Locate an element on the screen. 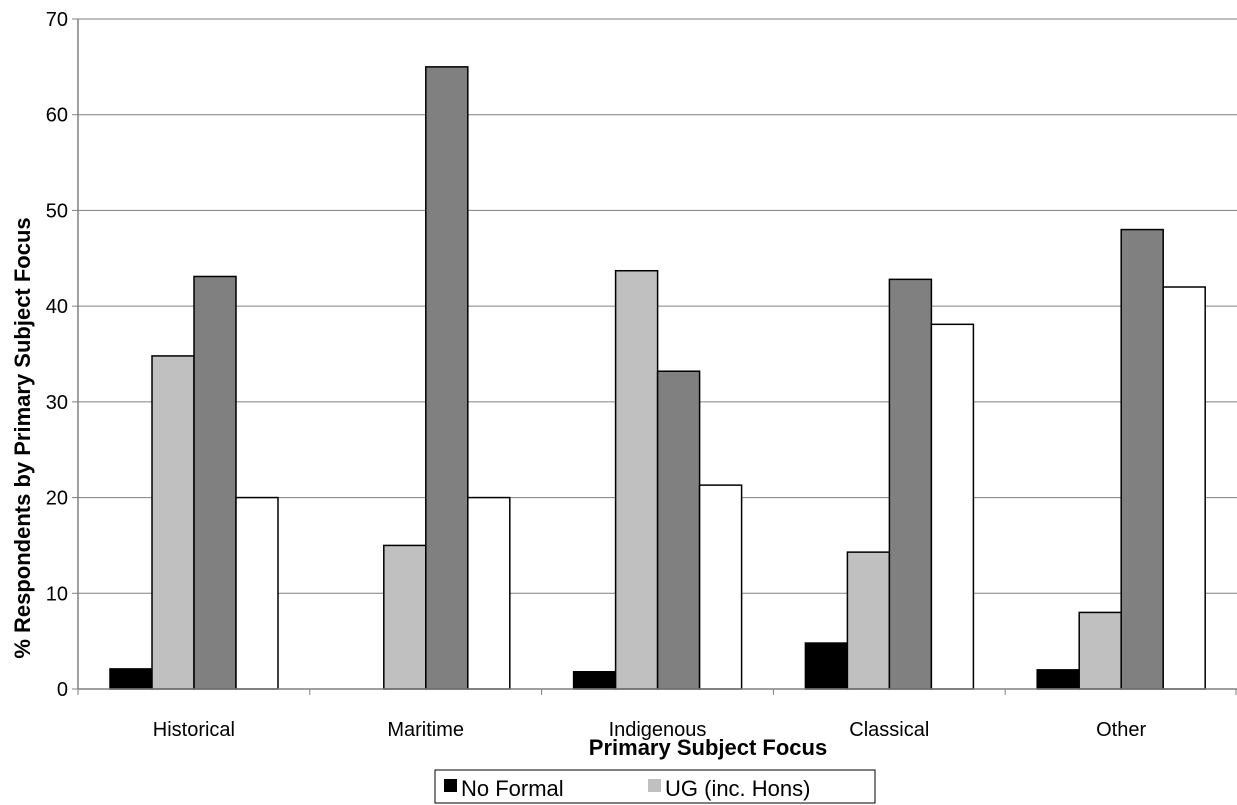 The width and height of the screenshot is (1237, 805). y-tick-labels: 0 10 20 30 40 50 60 70 is located at coordinates (57, 355).